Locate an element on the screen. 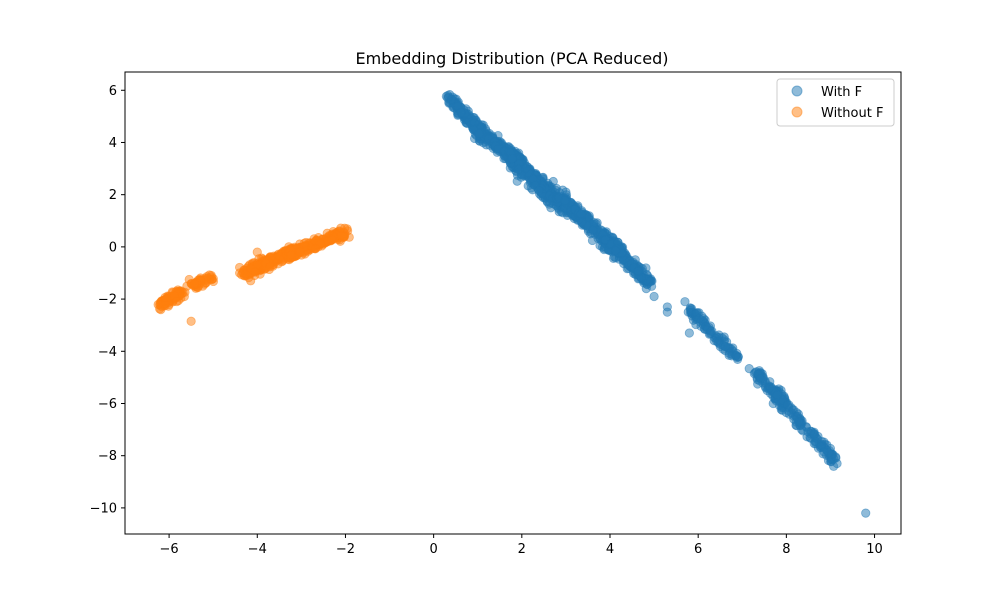  x-tick-label: 2 is located at coordinates (522, 549).